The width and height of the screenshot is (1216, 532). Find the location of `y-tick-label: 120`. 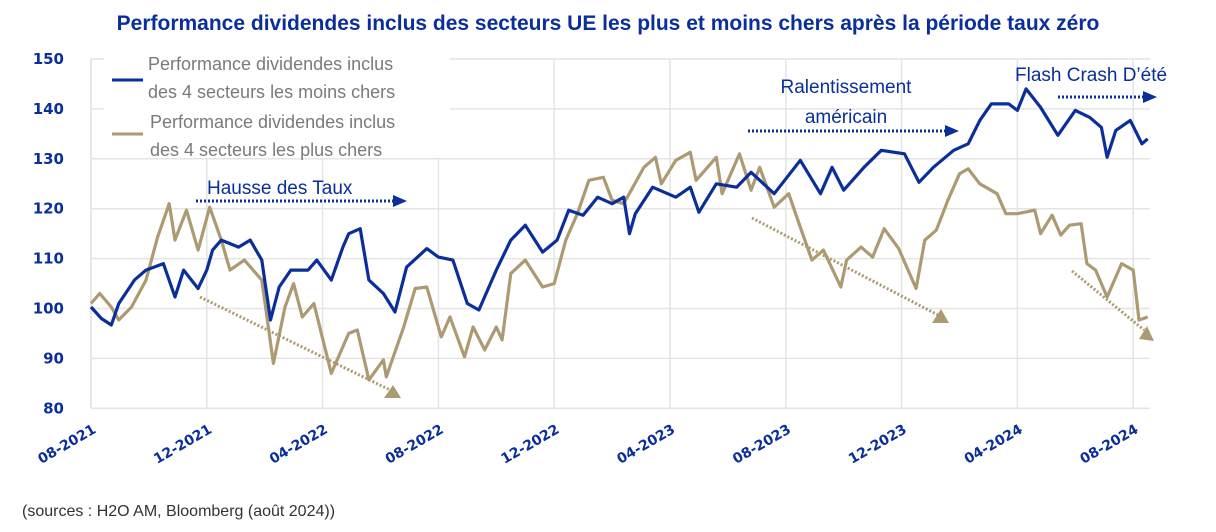

y-tick-label: 120 is located at coordinates (48, 209).